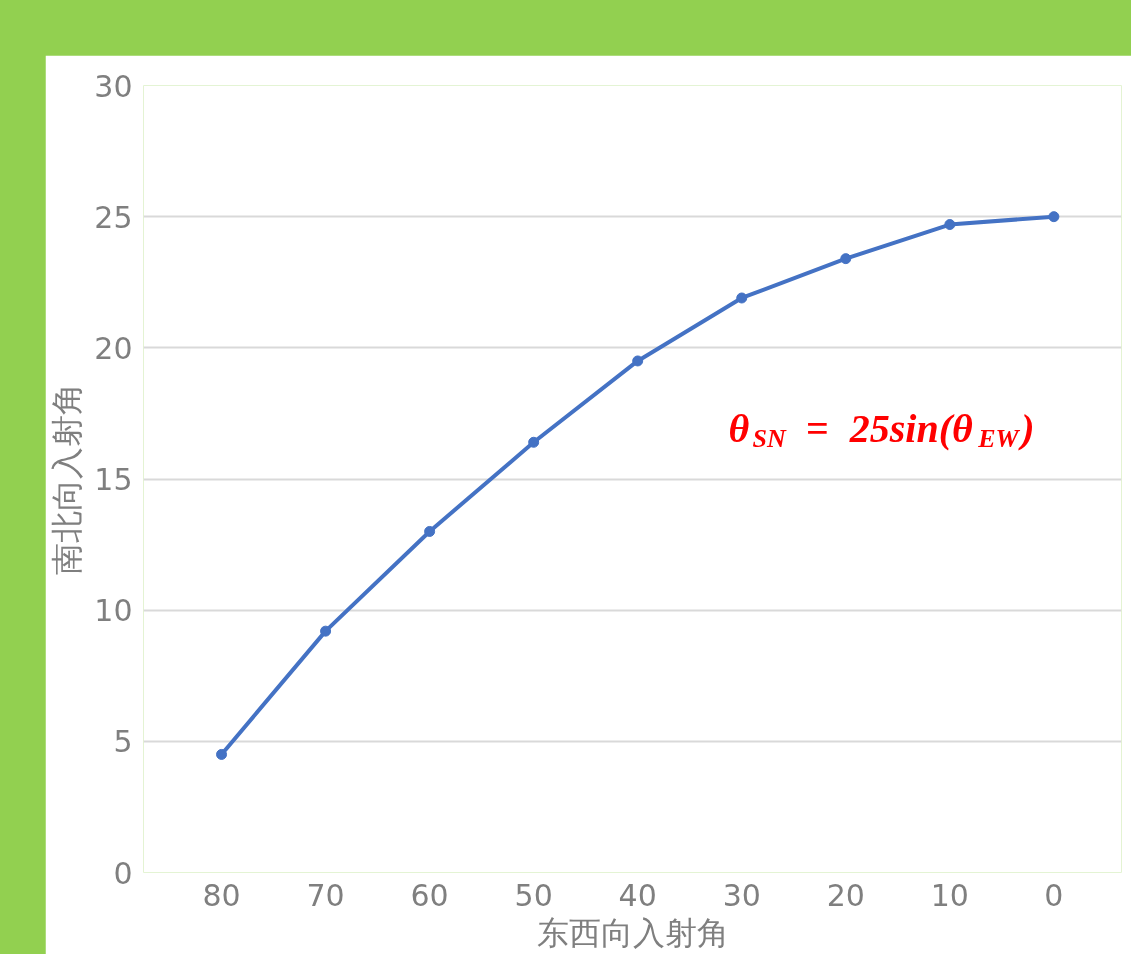  I want to click on y-tick-label: 30, so click(113, 86).